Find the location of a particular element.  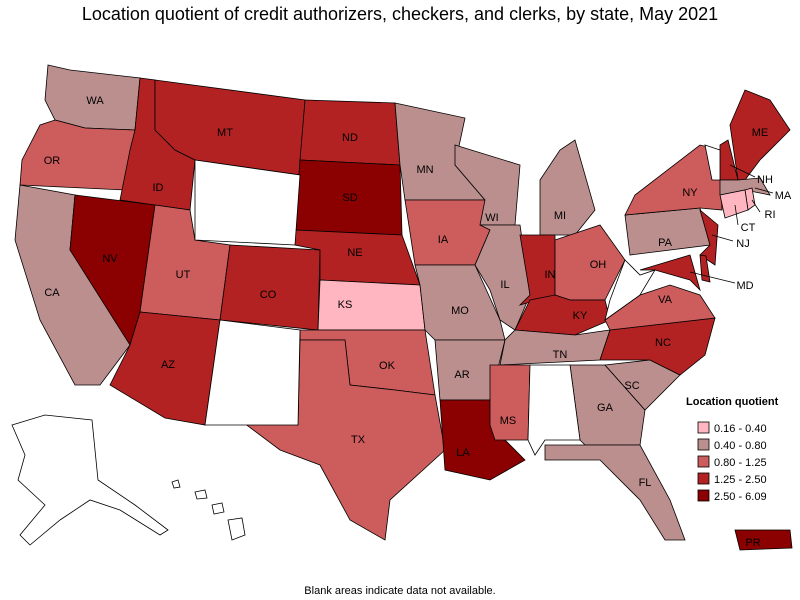

state-label: MO is located at coordinates (460, 311).